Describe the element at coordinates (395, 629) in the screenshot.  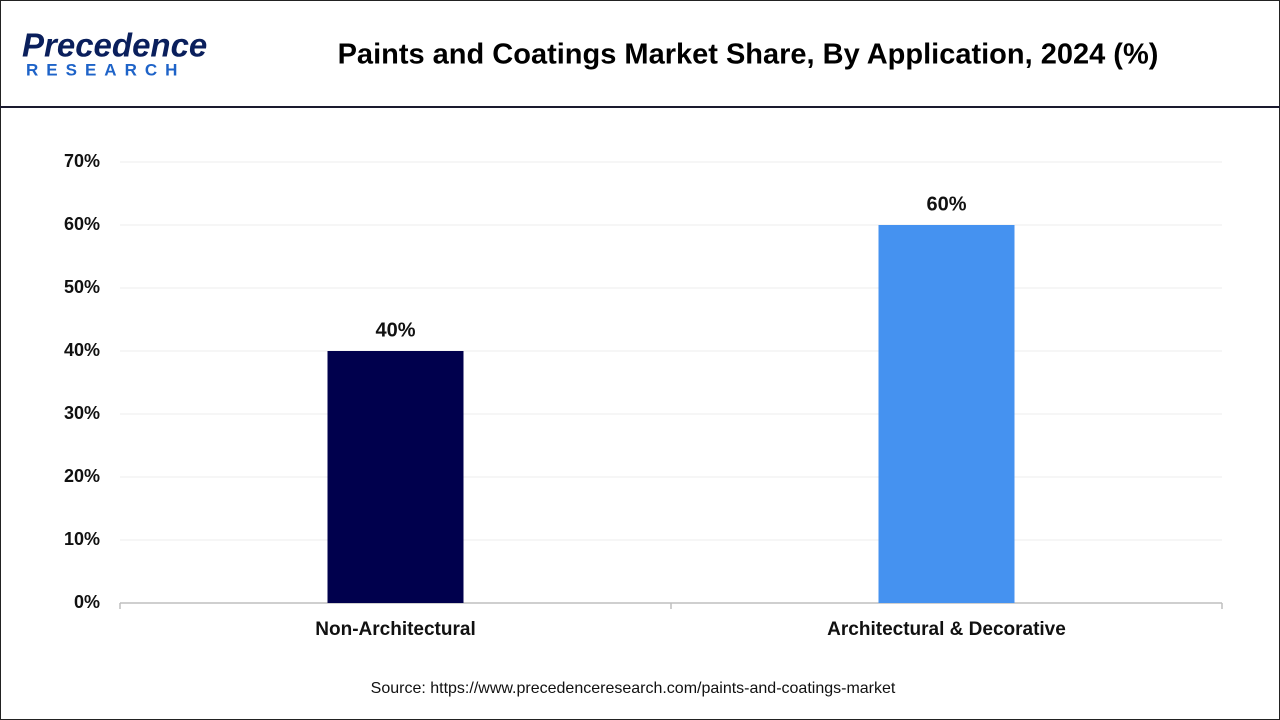
I see `x-tick-label: Non-Architectural` at that location.